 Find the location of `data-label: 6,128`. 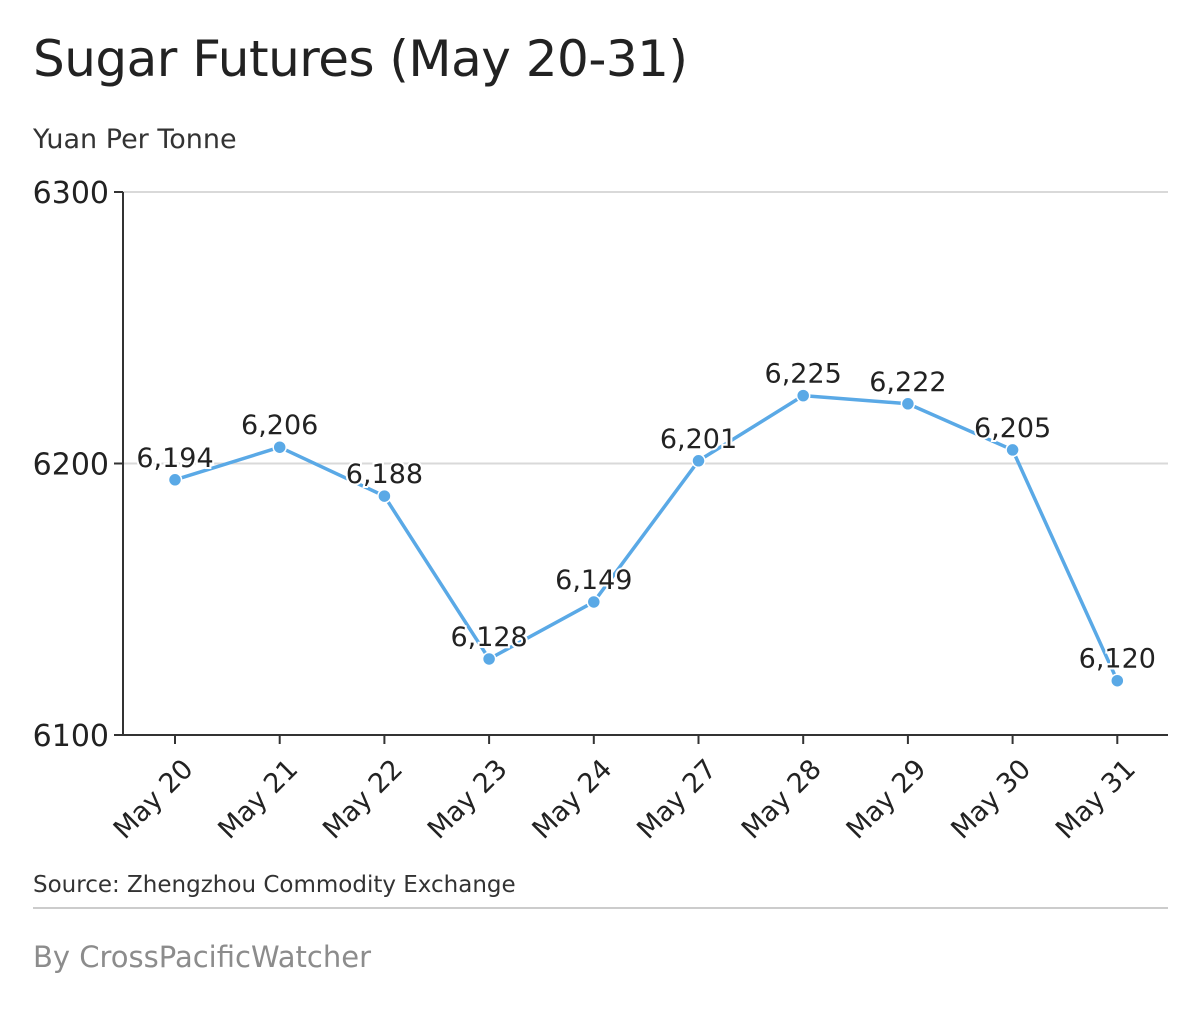

data-label: 6,128 is located at coordinates (488, 637).